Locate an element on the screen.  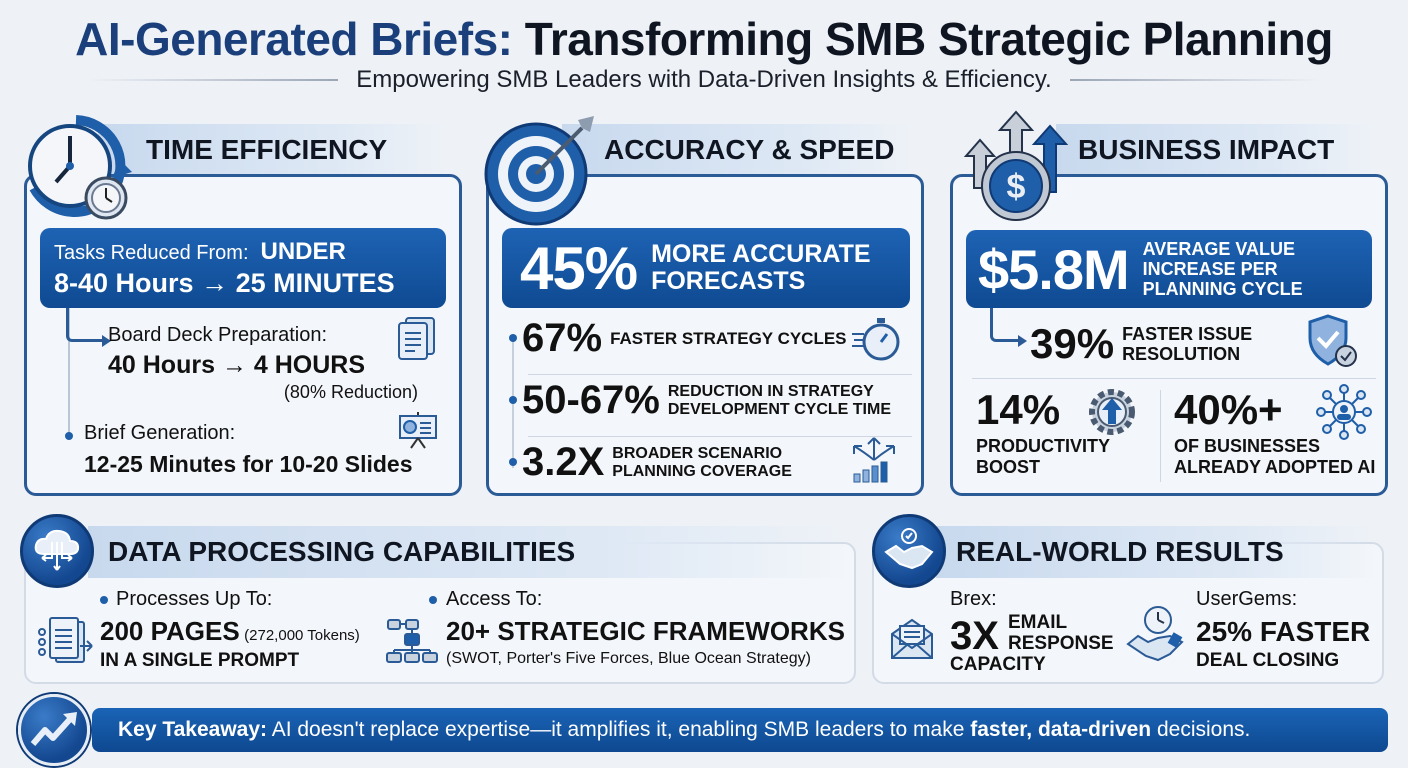
board-deck-to: 4 HOURS is located at coordinates (309, 365).